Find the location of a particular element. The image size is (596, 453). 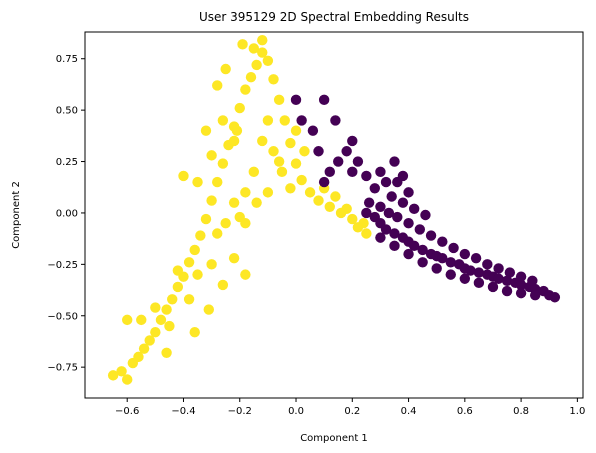

y-axis-label: Component 2 is located at coordinates (16, 215).